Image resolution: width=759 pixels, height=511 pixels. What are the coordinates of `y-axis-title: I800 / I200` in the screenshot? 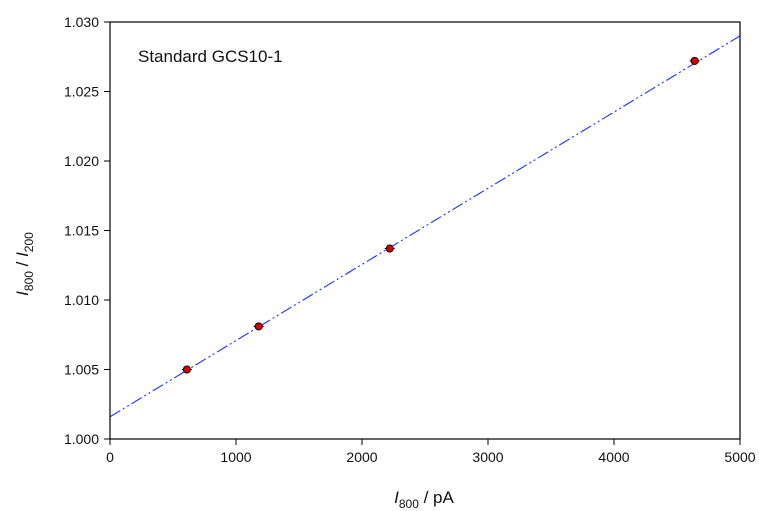 It's located at (24, 264).